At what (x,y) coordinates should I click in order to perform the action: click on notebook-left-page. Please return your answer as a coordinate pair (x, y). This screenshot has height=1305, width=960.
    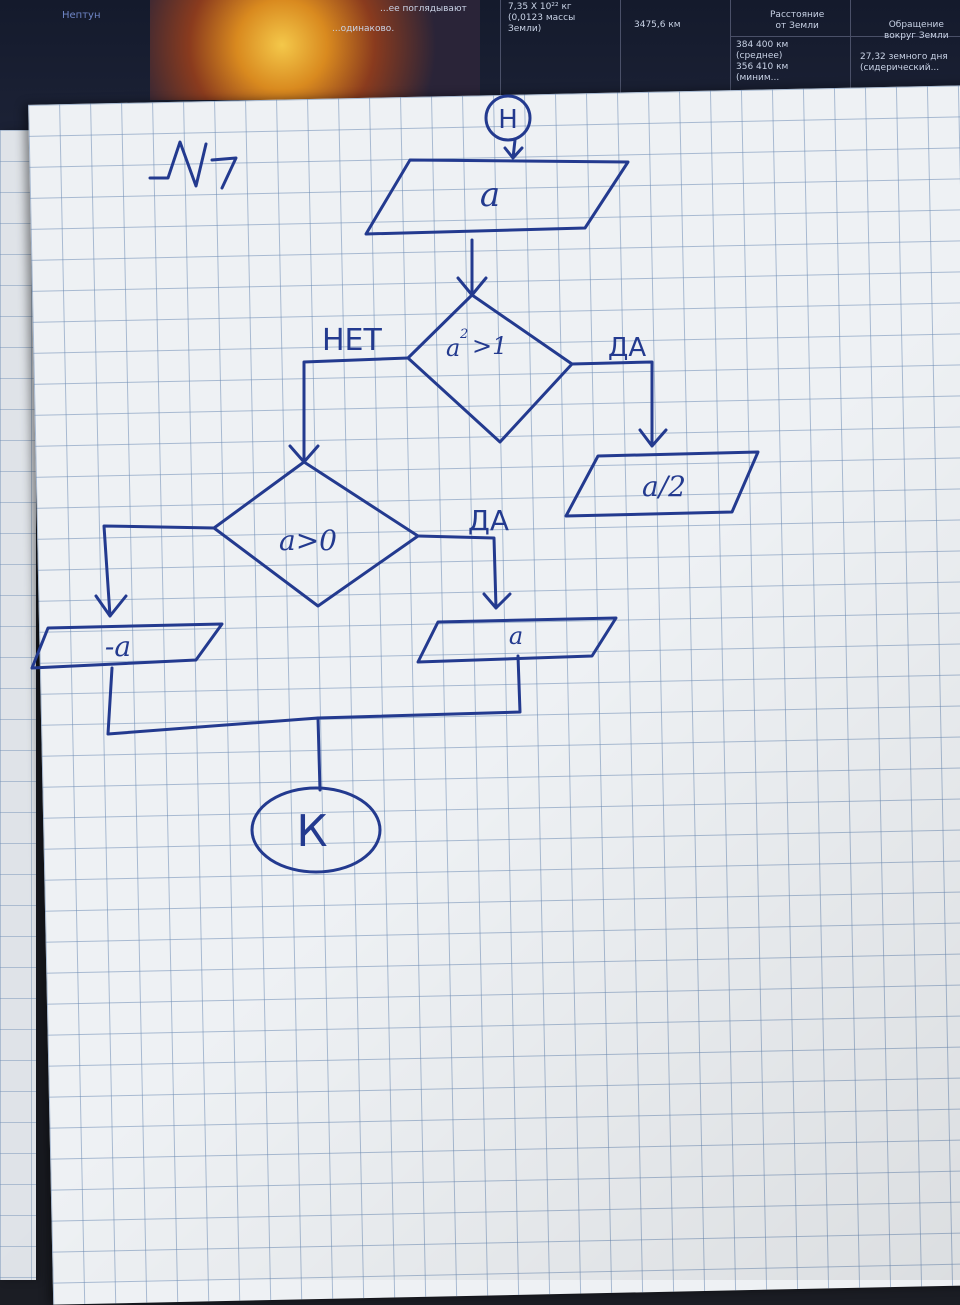
    Looking at the image, I should click on (18, 705).